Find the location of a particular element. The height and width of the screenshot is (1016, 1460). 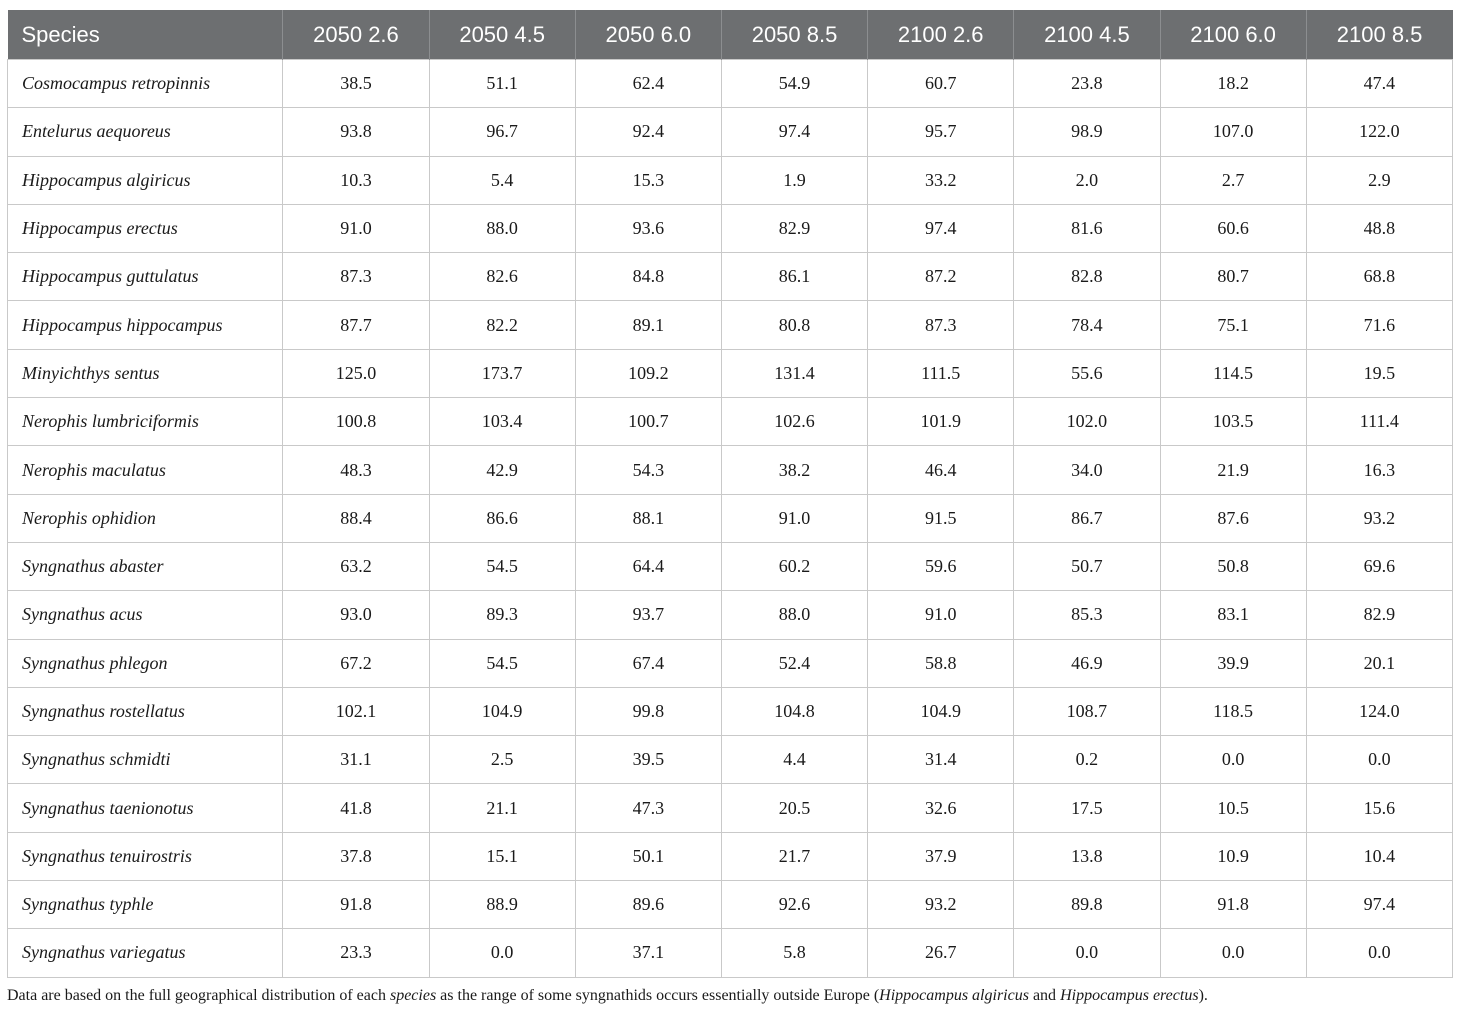

value-cell: 118.5 is located at coordinates (1233, 711).